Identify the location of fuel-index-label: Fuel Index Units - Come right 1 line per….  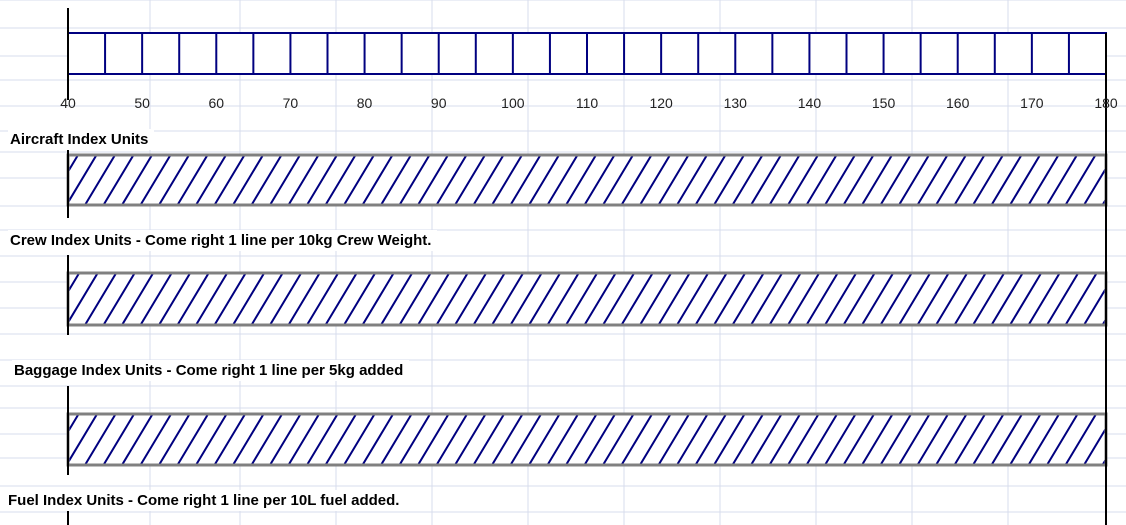
(206, 500).